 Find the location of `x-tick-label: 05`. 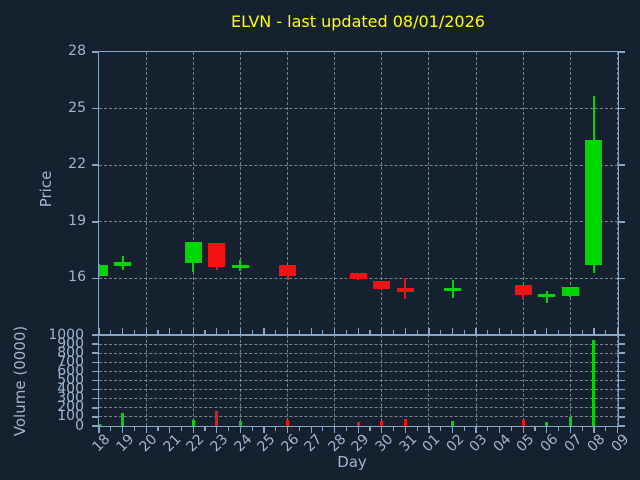

x-tick-label: 05 is located at coordinates (525, 443).